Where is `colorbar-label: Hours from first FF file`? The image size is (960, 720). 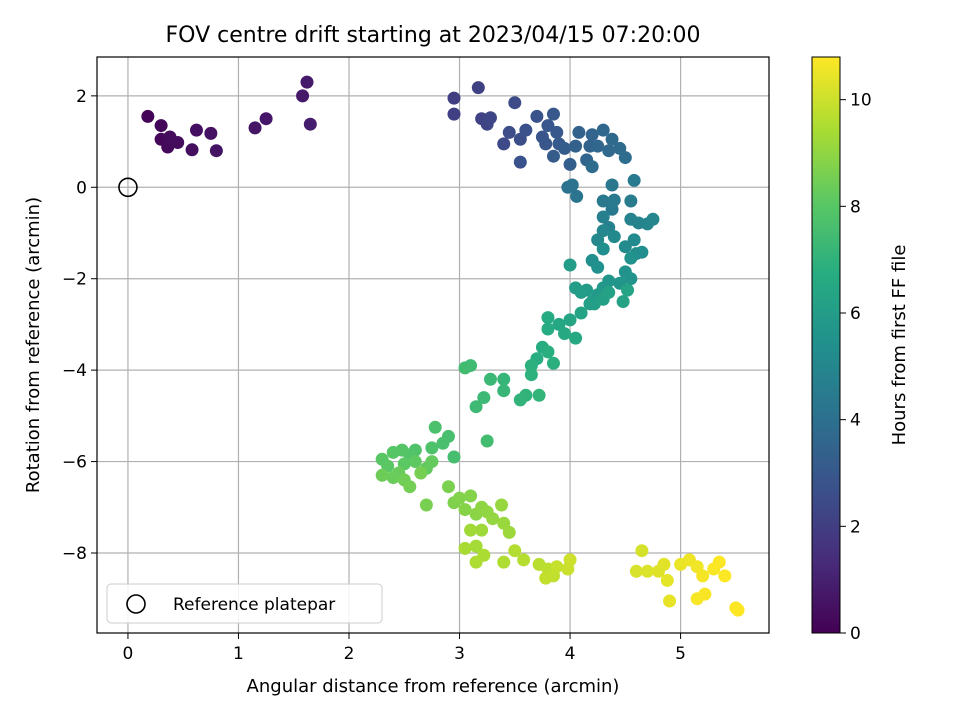 colorbar-label: Hours from first FF file is located at coordinates (899, 345).